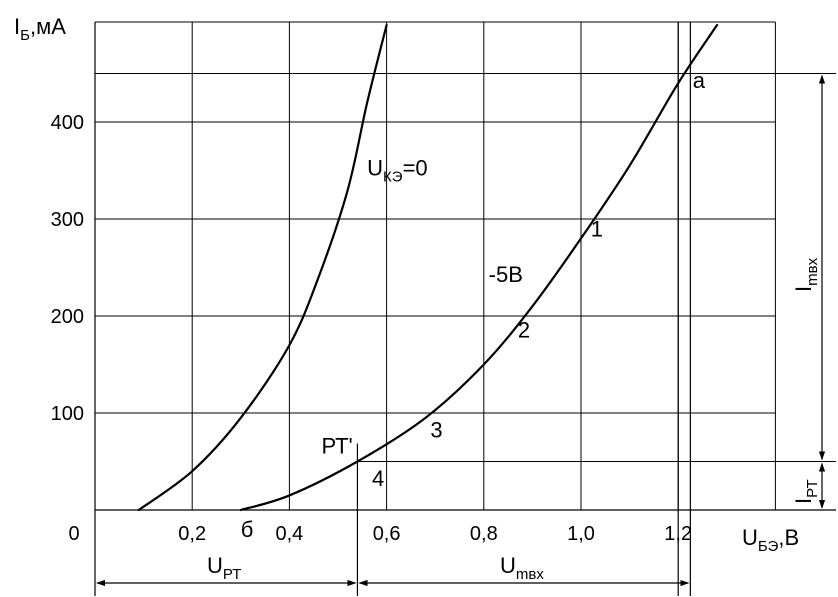 The image size is (838, 597). I want to click on x-tick-label: 0,6, so click(387, 534).